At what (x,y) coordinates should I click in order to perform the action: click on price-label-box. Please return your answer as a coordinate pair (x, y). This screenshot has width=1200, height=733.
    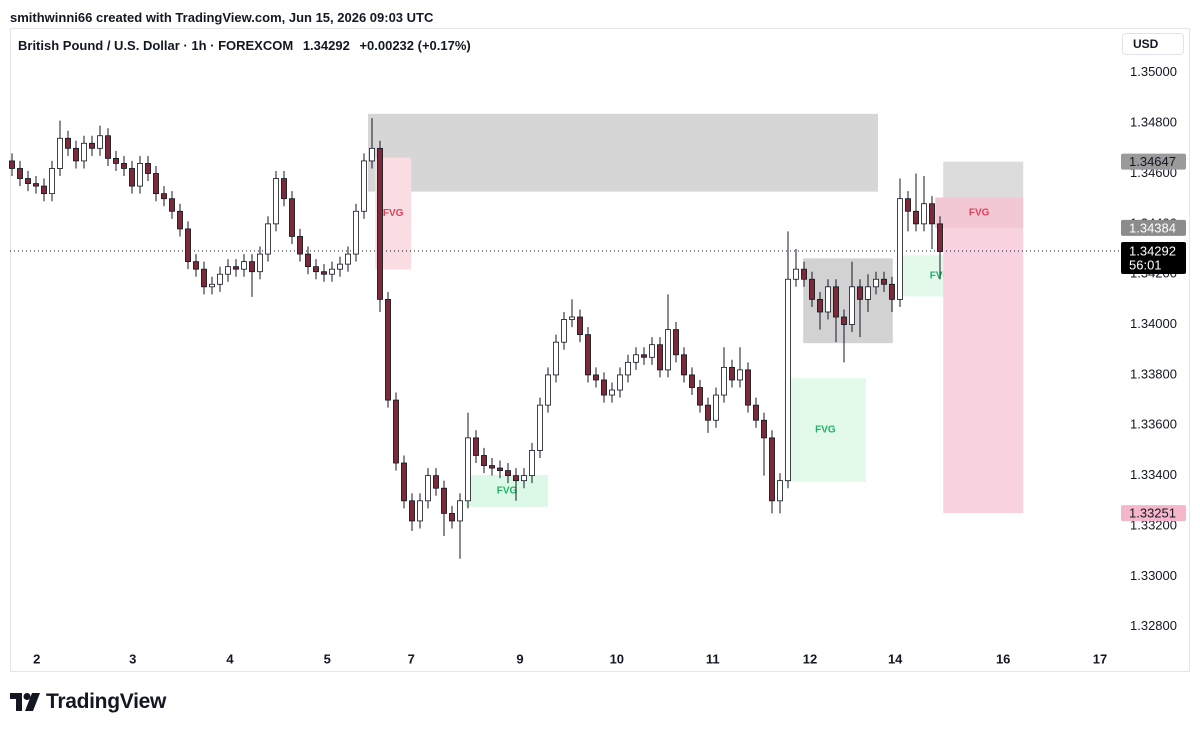
    Looking at the image, I should click on (1153, 227).